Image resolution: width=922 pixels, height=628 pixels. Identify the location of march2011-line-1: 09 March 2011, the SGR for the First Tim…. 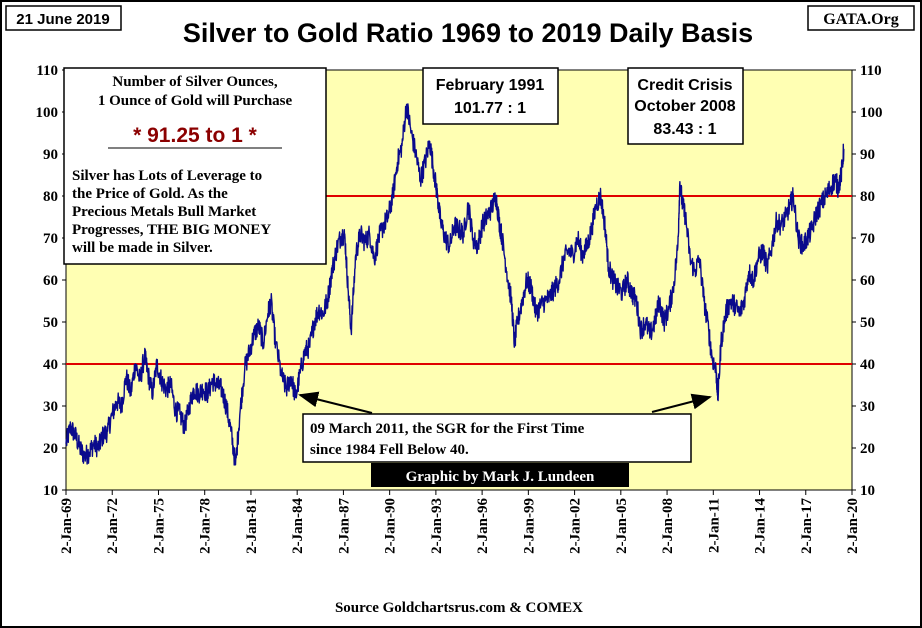
(447, 429).